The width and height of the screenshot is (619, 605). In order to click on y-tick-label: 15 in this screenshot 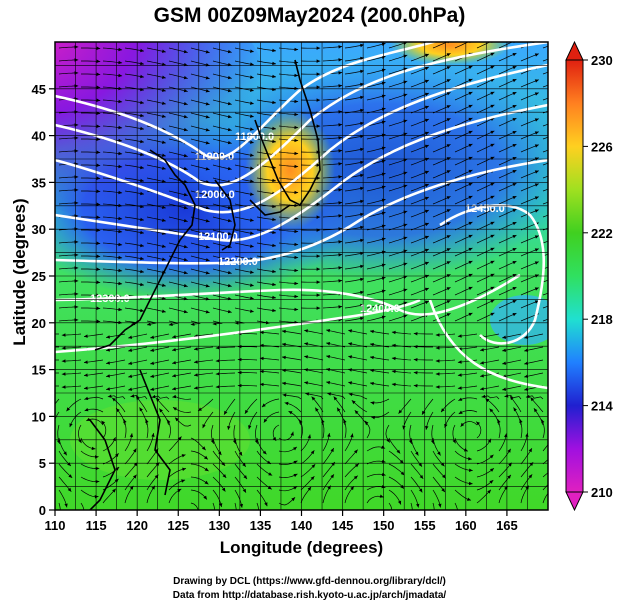, I will do `click(39, 370)`.